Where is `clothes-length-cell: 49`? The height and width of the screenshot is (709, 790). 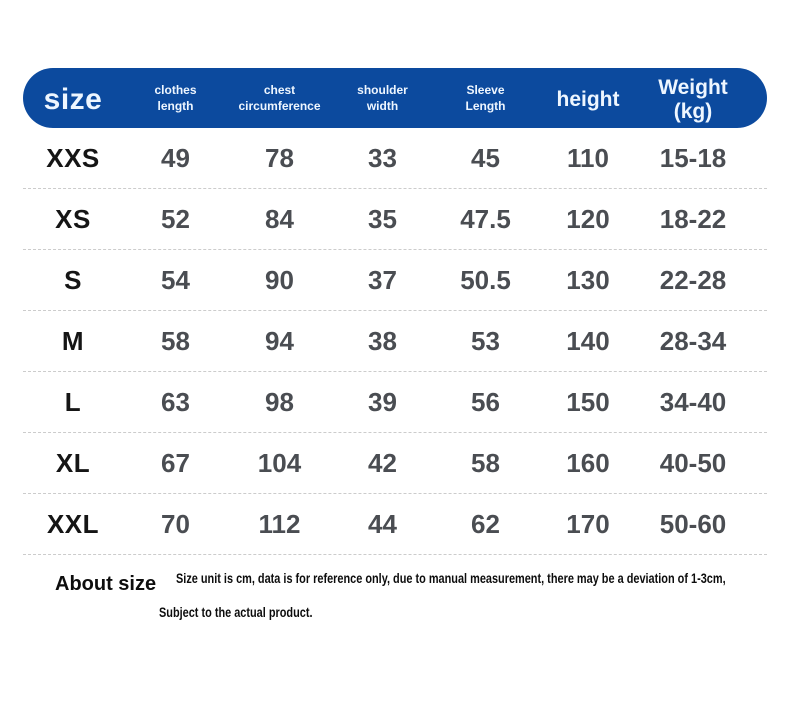 clothes-length-cell: 49 is located at coordinates (175, 157).